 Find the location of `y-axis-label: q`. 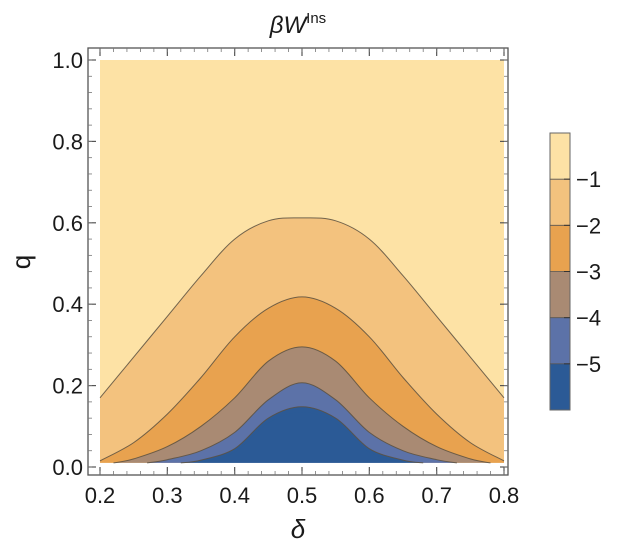

y-axis-label: q is located at coordinates (21, 262).